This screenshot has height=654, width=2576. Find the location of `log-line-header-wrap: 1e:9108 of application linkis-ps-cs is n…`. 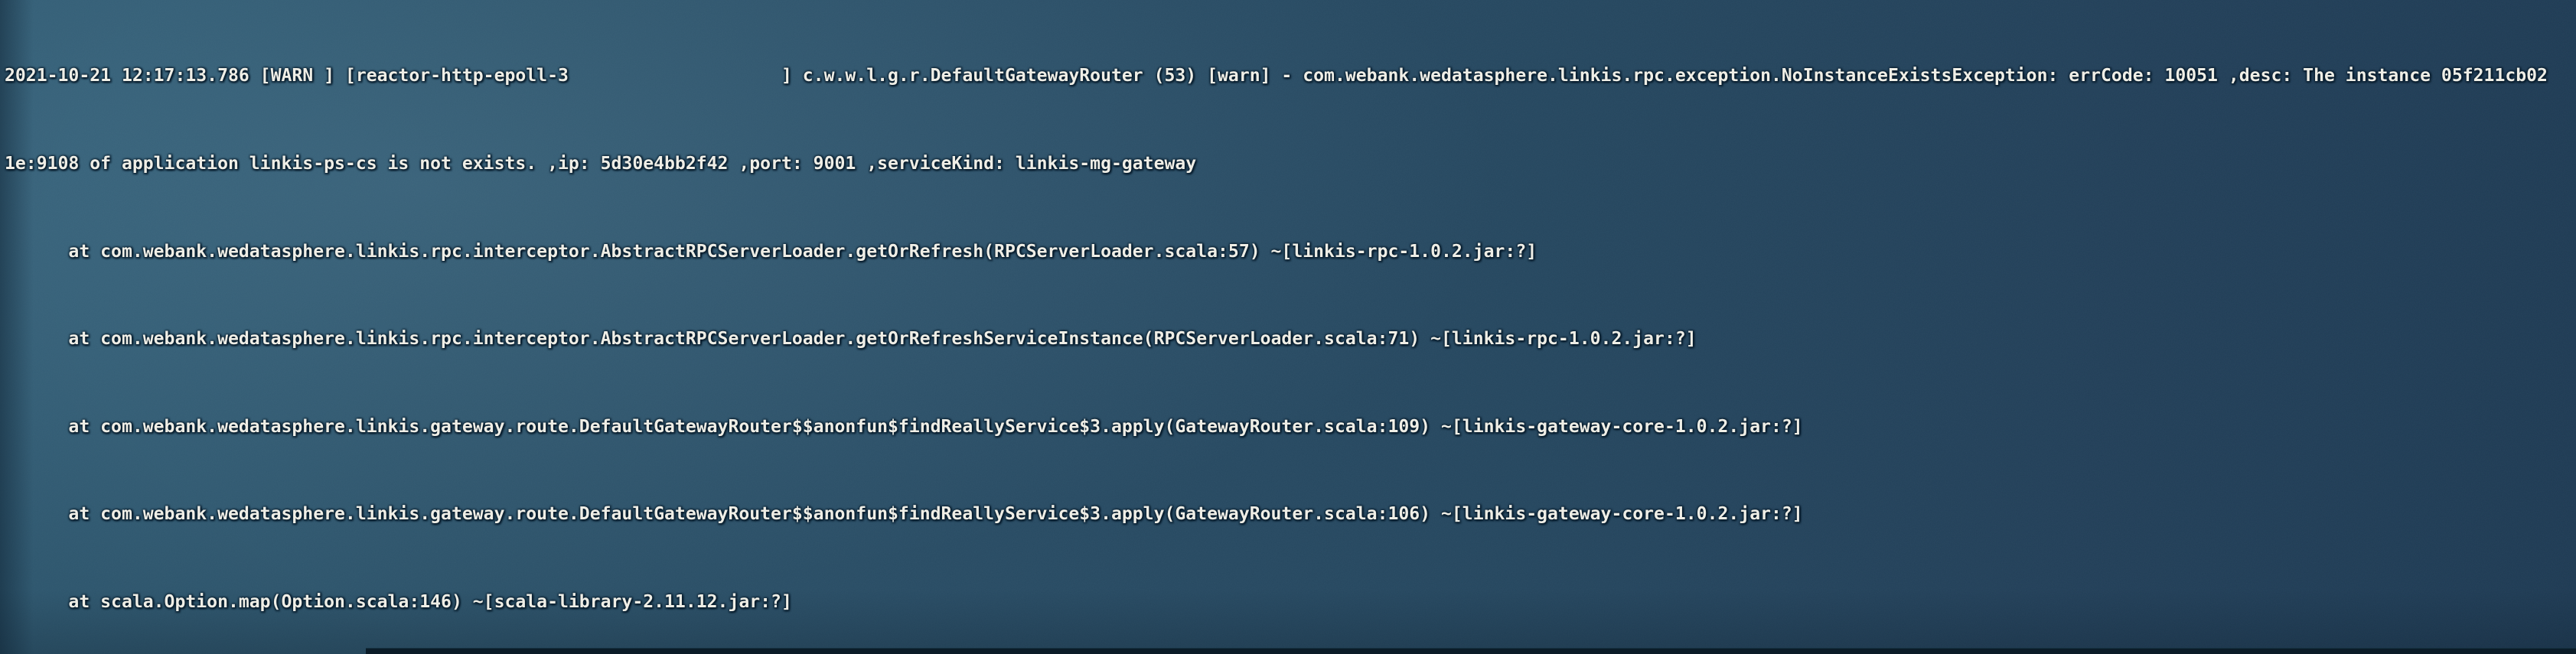

log-line-header-wrap: 1e:9108 of application linkis-ps-cs is n… is located at coordinates (601, 164).